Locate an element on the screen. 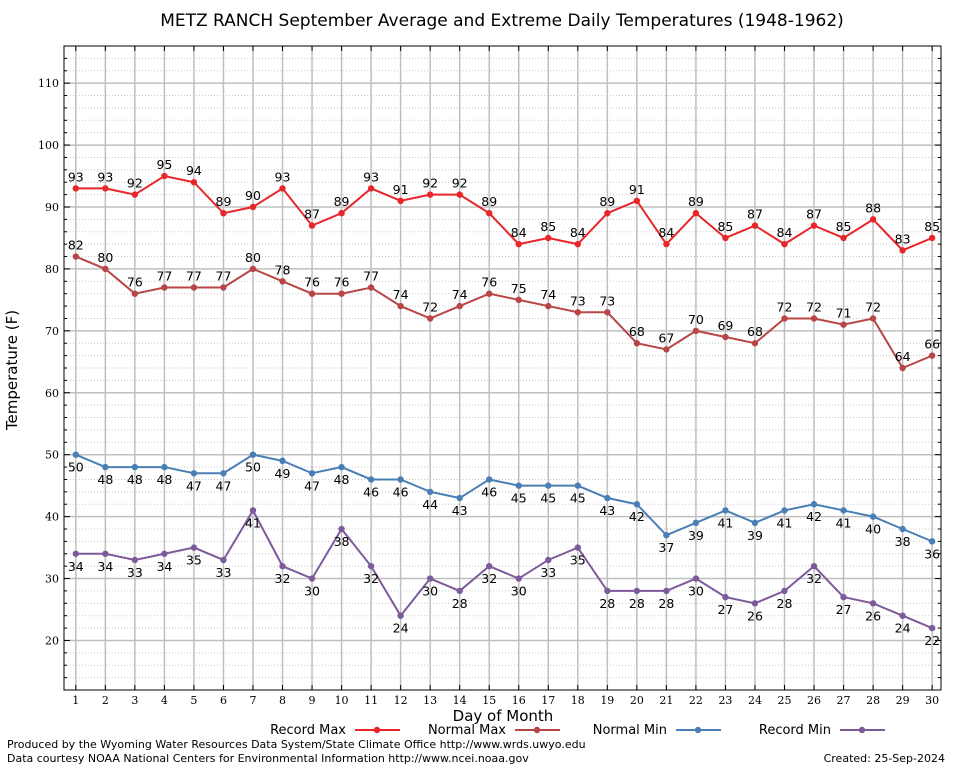  data-label: 68 is located at coordinates (755, 331).